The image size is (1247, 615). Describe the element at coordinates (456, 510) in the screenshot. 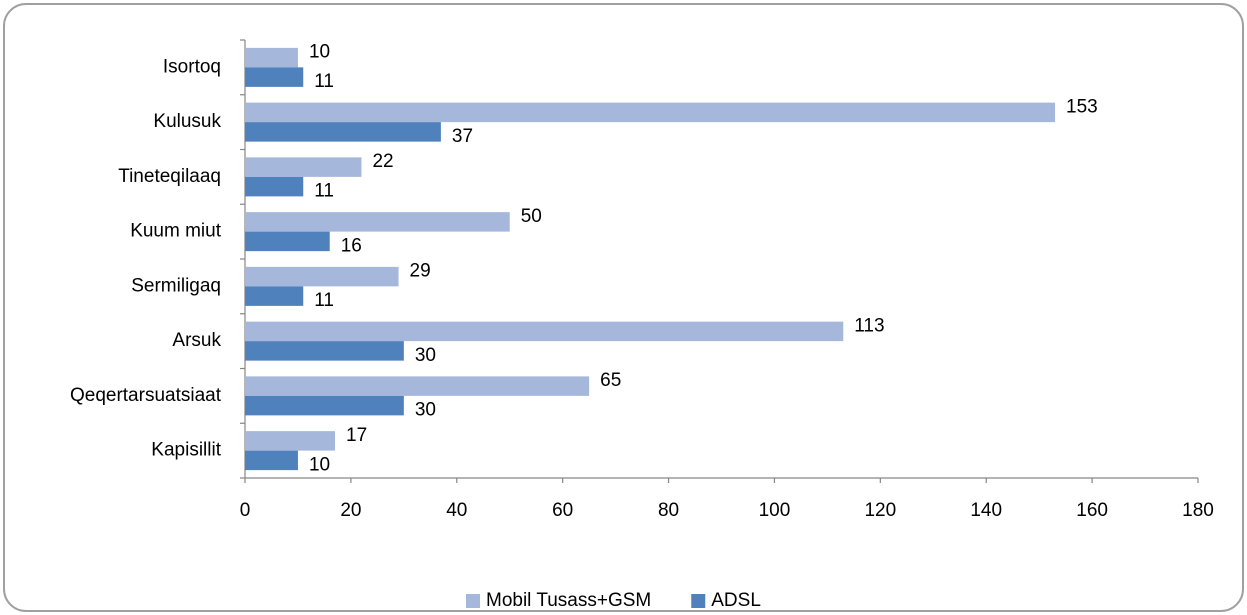

I see `x-tick-label: 40` at that location.